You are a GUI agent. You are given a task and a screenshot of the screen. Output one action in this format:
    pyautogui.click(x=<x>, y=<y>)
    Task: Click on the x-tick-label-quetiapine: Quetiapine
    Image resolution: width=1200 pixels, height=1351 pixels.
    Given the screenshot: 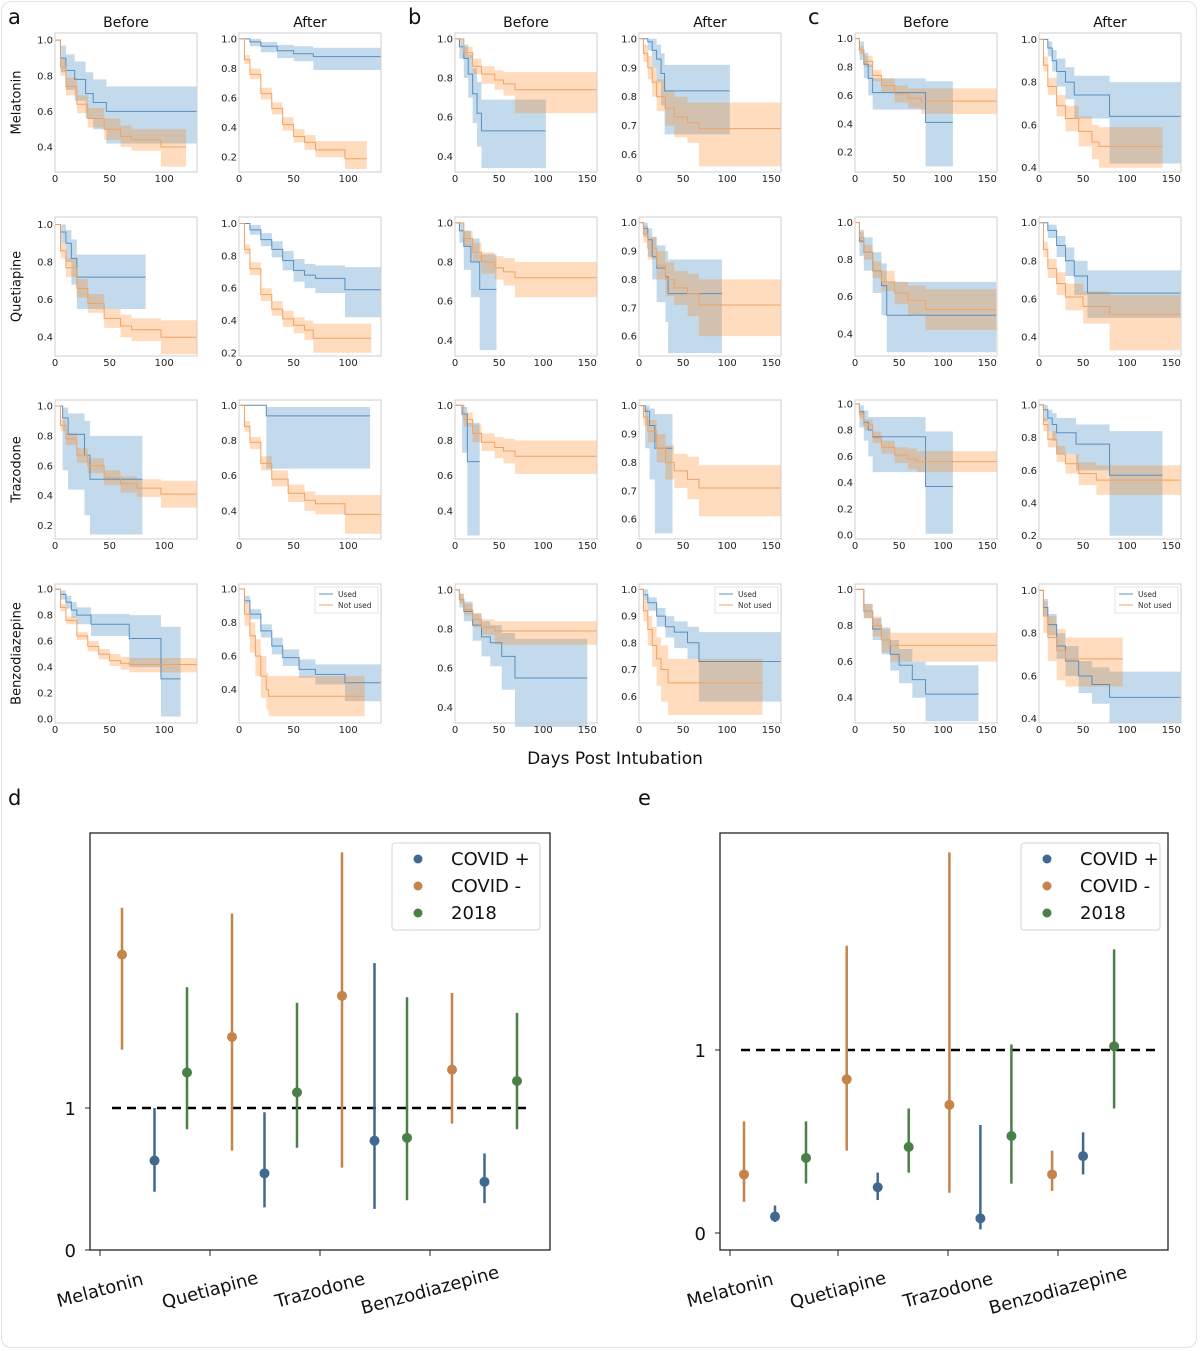 What is the action you would take?
    pyautogui.click(x=210, y=1291)
    